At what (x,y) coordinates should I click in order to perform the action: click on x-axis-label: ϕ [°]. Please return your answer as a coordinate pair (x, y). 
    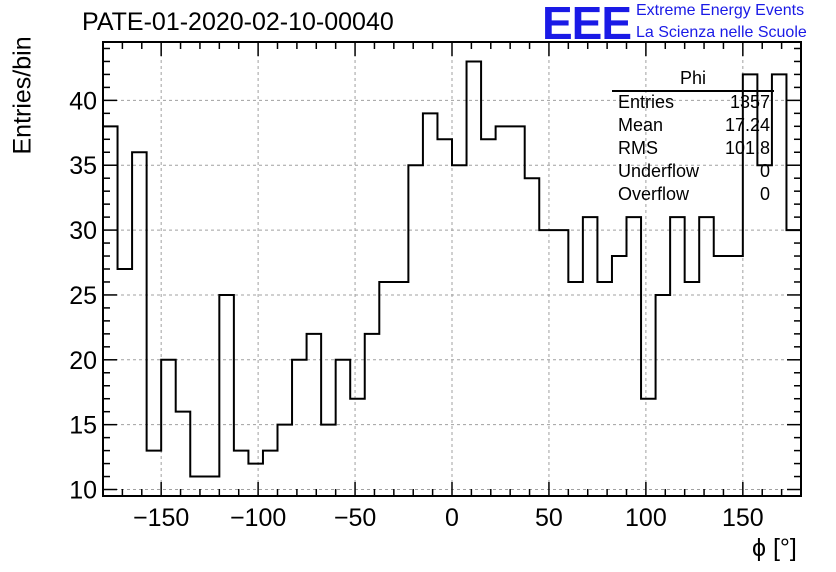
    Looking at the image, I should click on (774, 548).